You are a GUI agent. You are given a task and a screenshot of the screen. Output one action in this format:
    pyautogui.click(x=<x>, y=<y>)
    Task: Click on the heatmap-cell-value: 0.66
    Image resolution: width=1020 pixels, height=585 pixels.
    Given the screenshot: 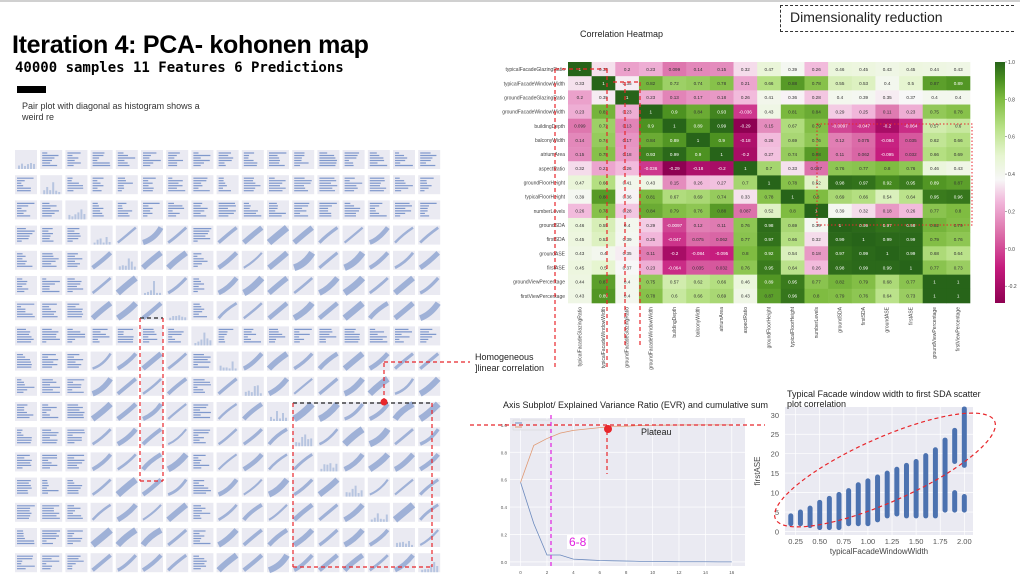 What is the action you would take?
    pyautogui.click(x=863, y=196)
    